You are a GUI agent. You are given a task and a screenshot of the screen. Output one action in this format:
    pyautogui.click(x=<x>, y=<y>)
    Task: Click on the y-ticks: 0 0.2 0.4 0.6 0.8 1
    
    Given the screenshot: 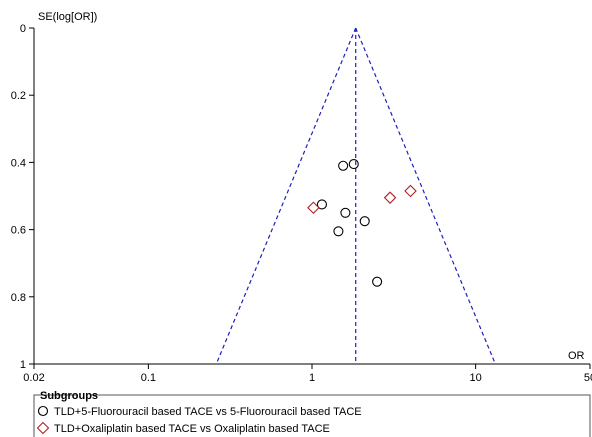 What is the action you would take?
    pyautogui.click(x=22, y=197)
    